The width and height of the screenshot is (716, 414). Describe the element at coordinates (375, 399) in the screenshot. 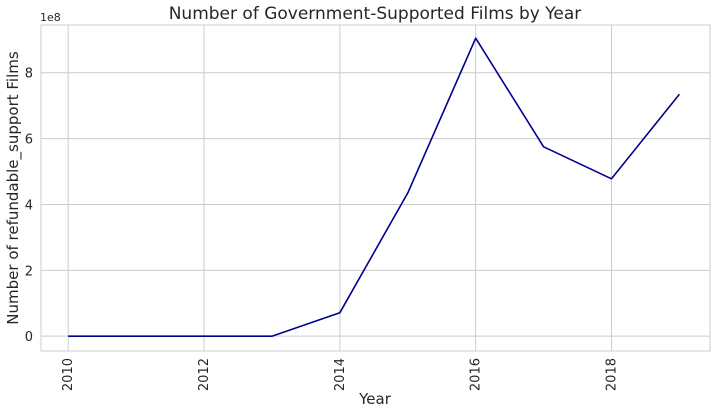

I see `x-axis-label: Year` at that location.